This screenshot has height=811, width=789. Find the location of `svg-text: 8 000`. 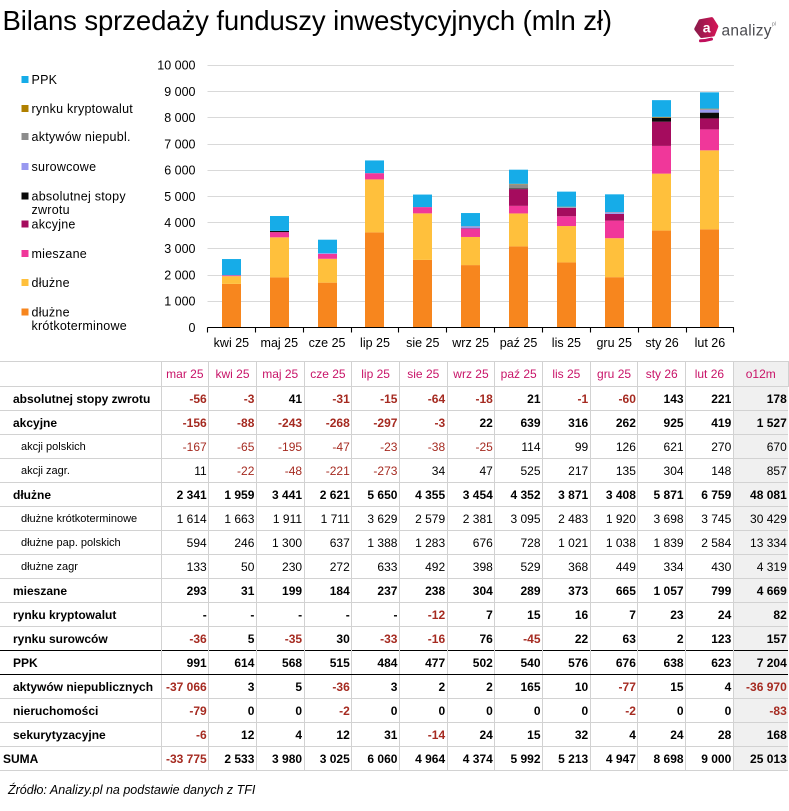

svg-text: 8 000 is located at coordinates (179, 118).